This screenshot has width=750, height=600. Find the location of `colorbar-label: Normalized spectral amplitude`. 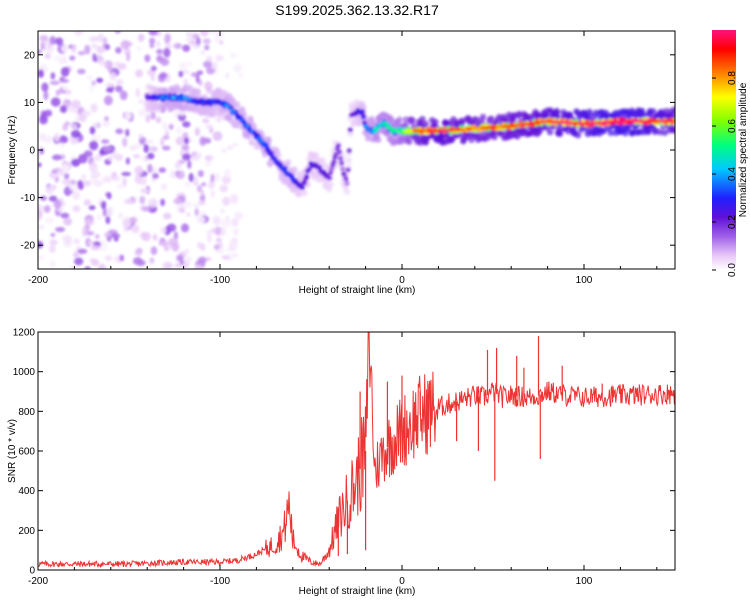

colorbar-label: Normalized spectral amplitude is located at coordinates (743, 149).